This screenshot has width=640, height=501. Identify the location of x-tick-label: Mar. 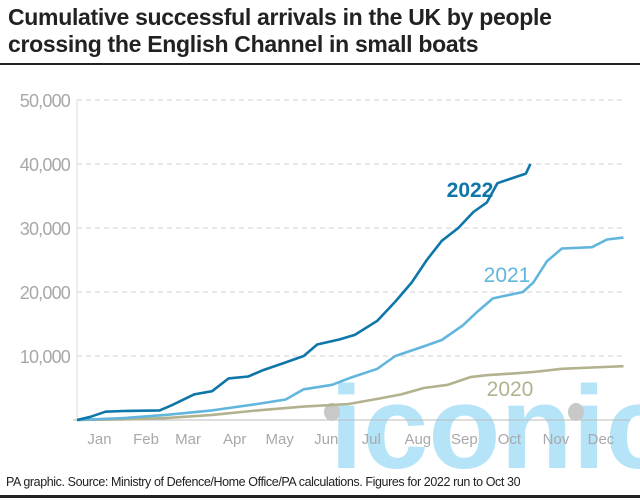
(188, 439).